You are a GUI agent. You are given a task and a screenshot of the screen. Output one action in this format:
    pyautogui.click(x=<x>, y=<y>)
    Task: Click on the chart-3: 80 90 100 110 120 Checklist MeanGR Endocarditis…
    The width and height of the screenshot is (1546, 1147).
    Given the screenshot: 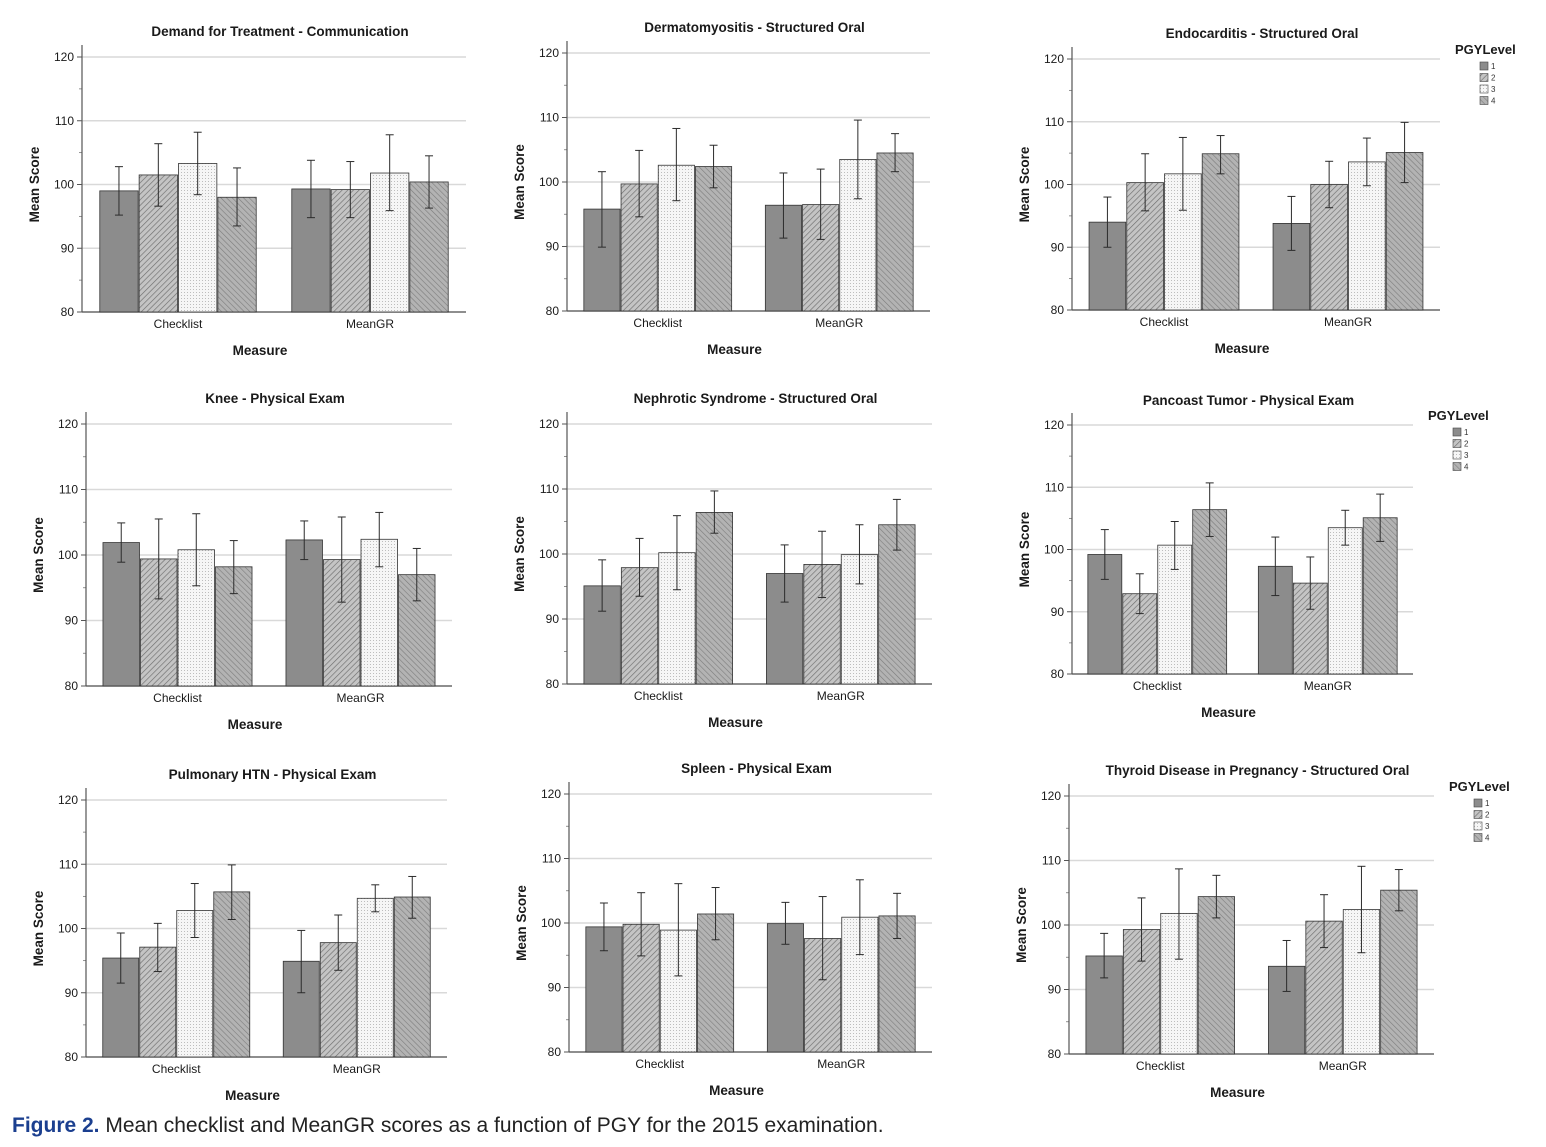 What is the action you would take?
    pyautogui.click(x=1266, y=191)
    